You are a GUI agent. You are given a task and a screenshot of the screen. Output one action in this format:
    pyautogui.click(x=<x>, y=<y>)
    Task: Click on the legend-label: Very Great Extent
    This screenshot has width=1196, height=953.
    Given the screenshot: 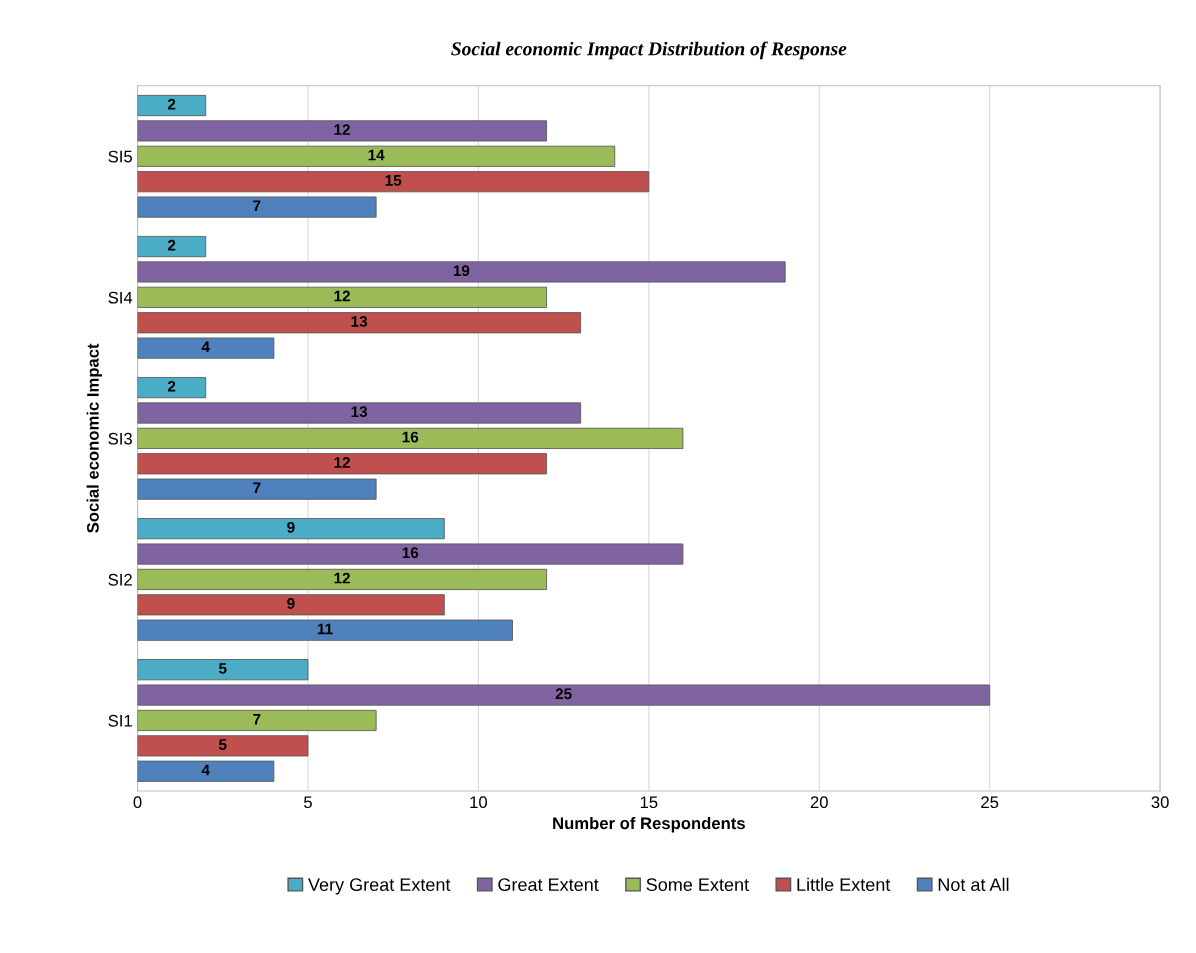 What is the action you would take?
    pyautogui.click(x=379, y=886)
    